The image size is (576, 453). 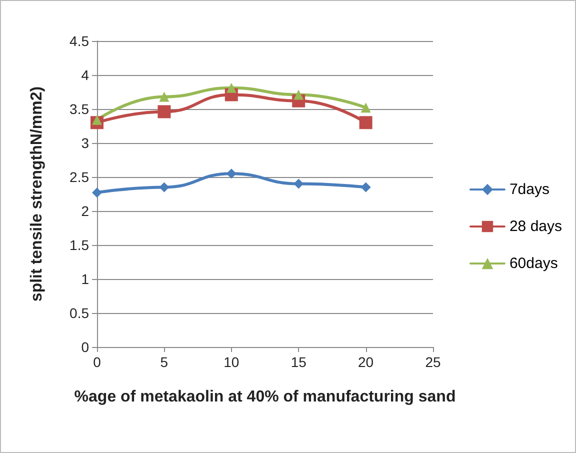 What do you see at coordinates (80, 313) in the screenshot?
I see `y-tick-label: 0.5` at bounding box center [80, 313].